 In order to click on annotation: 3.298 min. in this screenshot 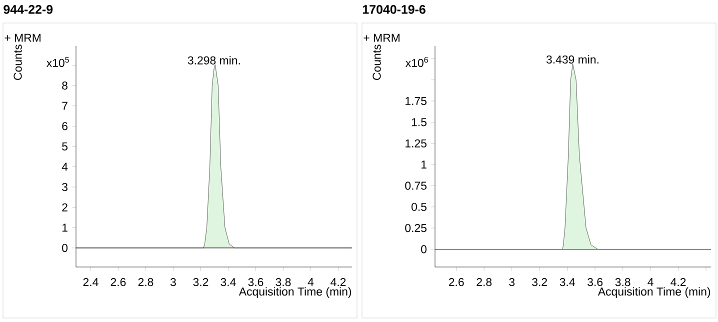, I will do `click(214, 60)`.